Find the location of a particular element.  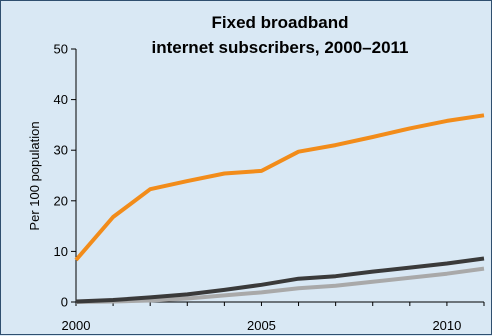

y-tick-label: 0 is located at coordinates (64, 302).